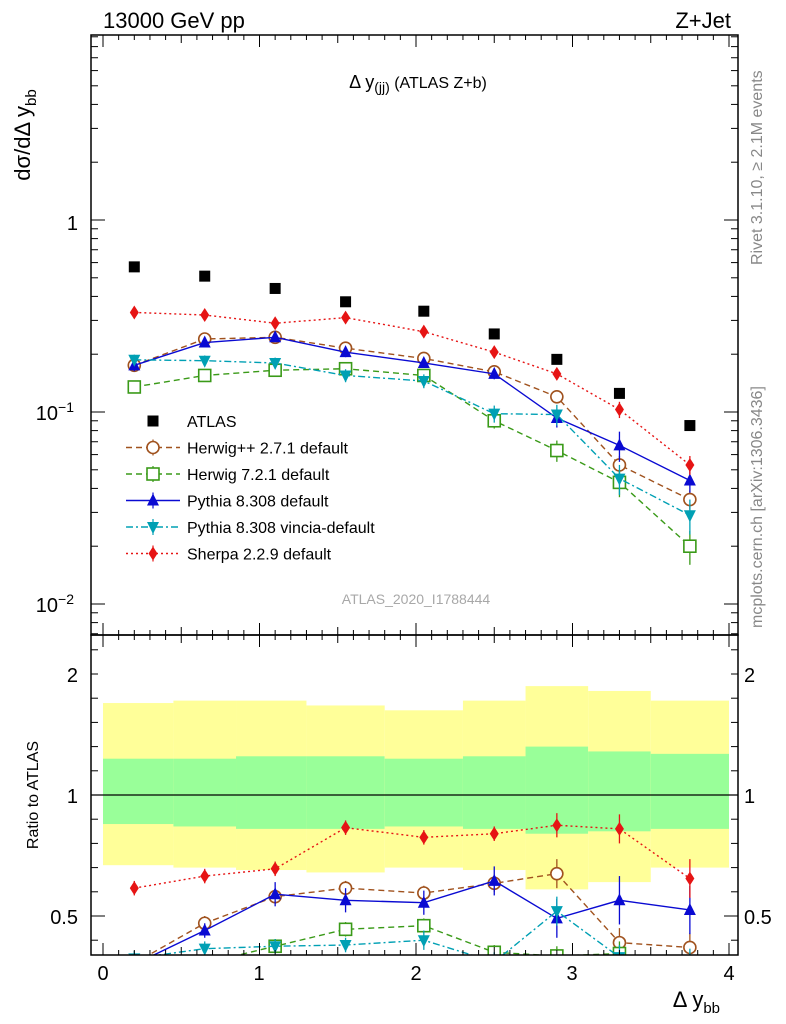 Image resolution: width=786 pixels, height=1024 pixels. I want to click on xtick-label-0: 0, so click(102, 974).